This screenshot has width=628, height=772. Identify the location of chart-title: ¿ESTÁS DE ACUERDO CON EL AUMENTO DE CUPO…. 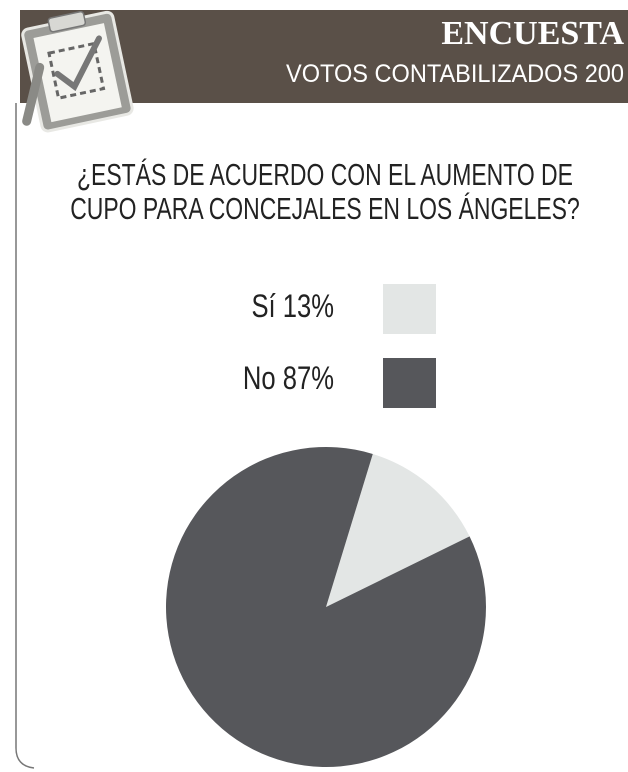
(325, 191).